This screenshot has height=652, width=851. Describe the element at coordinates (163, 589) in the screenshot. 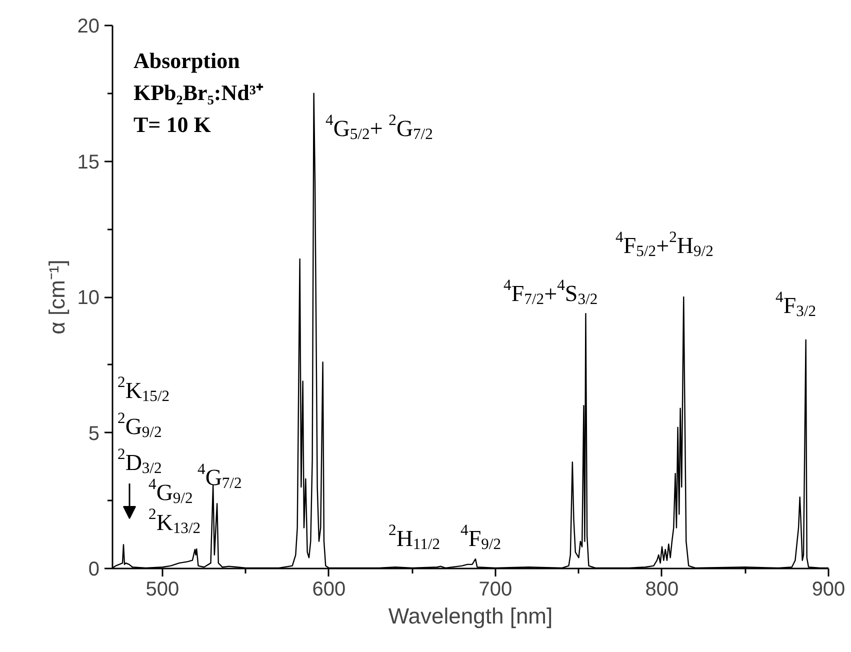

I see `x-tick-label: 500` at that location.